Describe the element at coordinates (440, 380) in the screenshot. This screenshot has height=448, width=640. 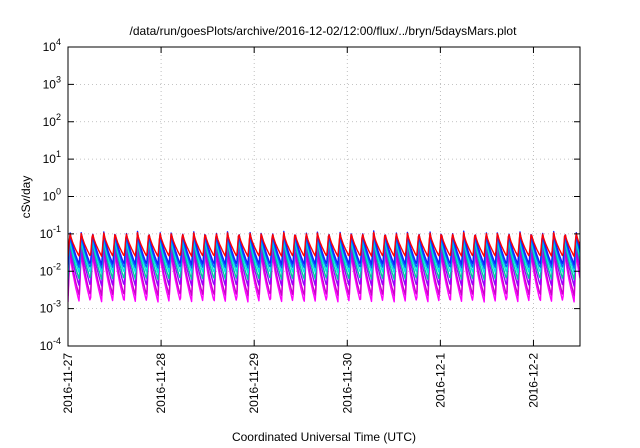
I see `x-tick-label: 2016-12-1` at that location.